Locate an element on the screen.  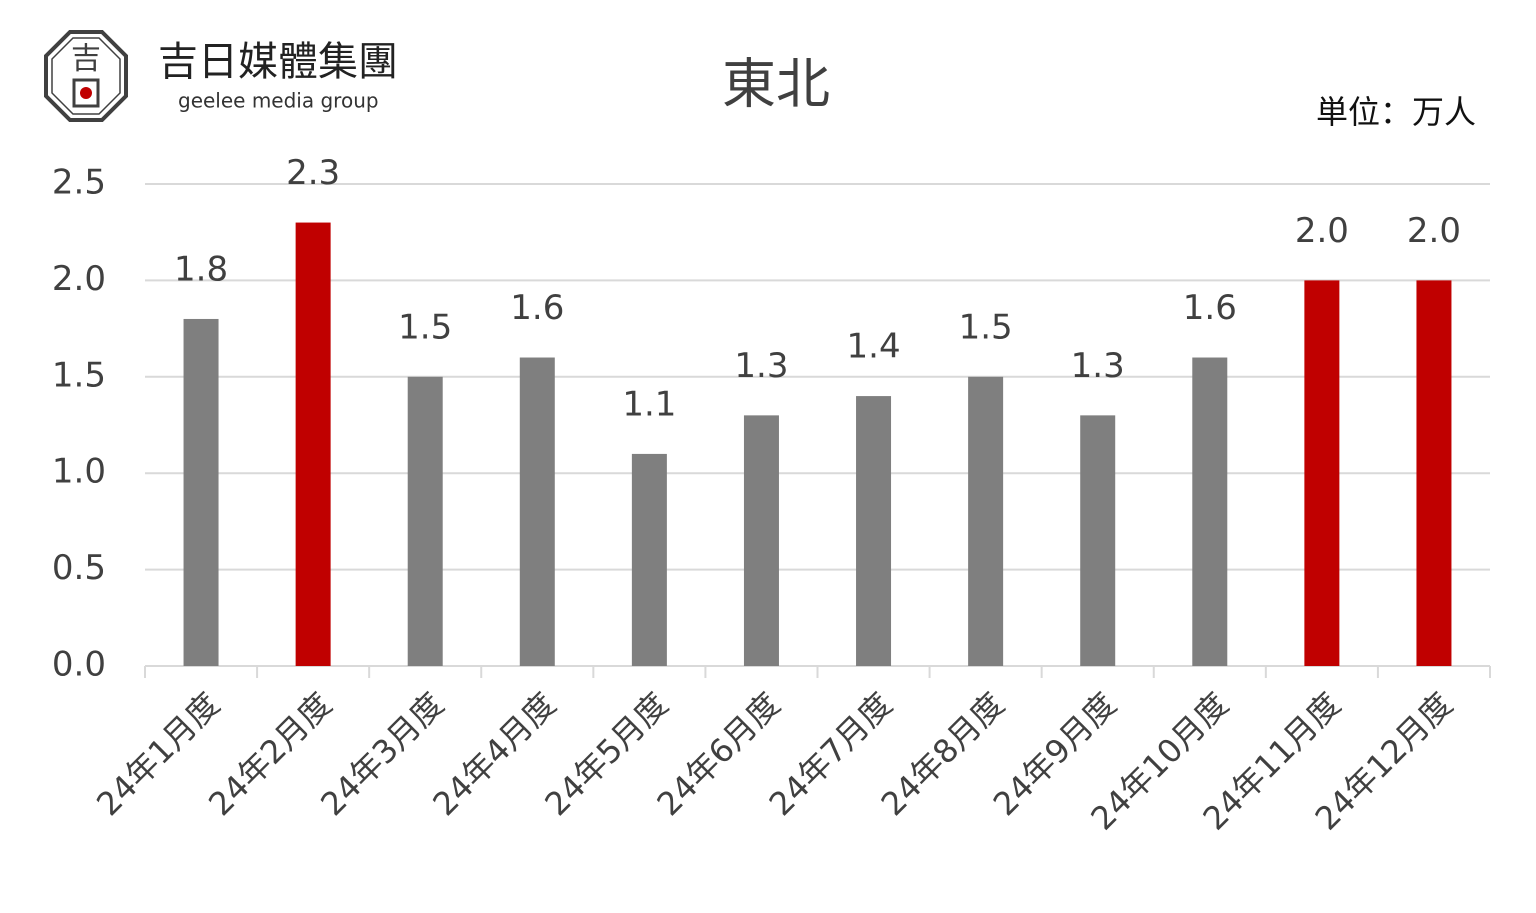
logo-name: 吉日媒體集團 is located at coordinates (278, 62).